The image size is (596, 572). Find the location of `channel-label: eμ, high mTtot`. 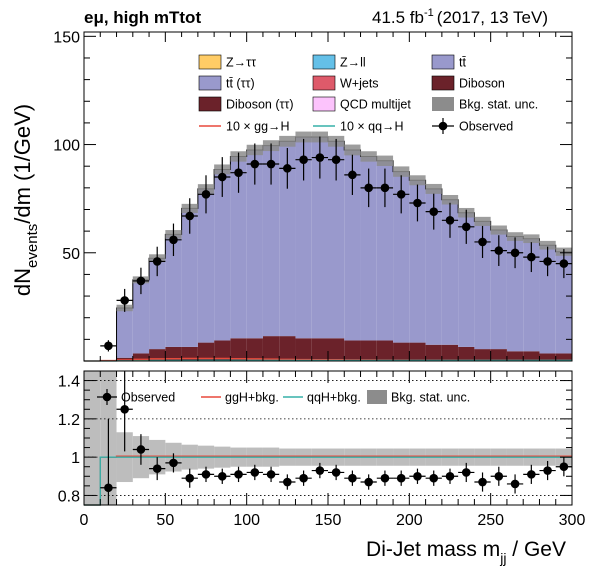

channel-label: eμ, high mTtot is located at coordinates (142, 17).